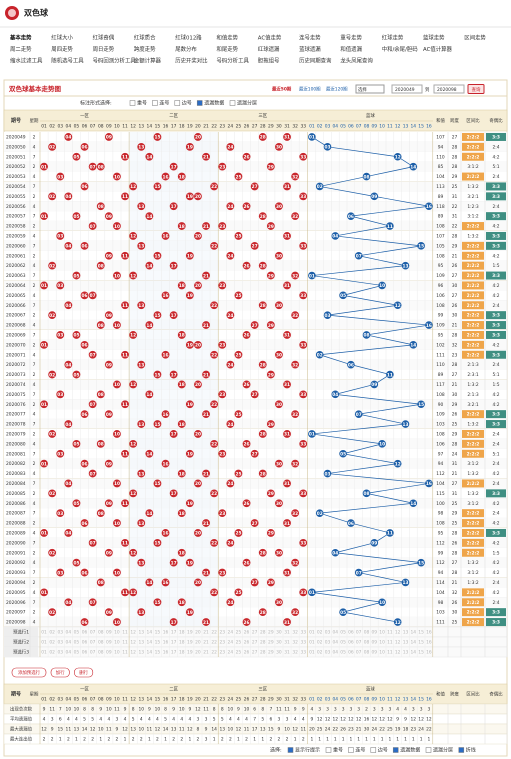 This screenshot has height=759, width=511. I want to click on nav-link: 金额计算器, so click(148, 61).